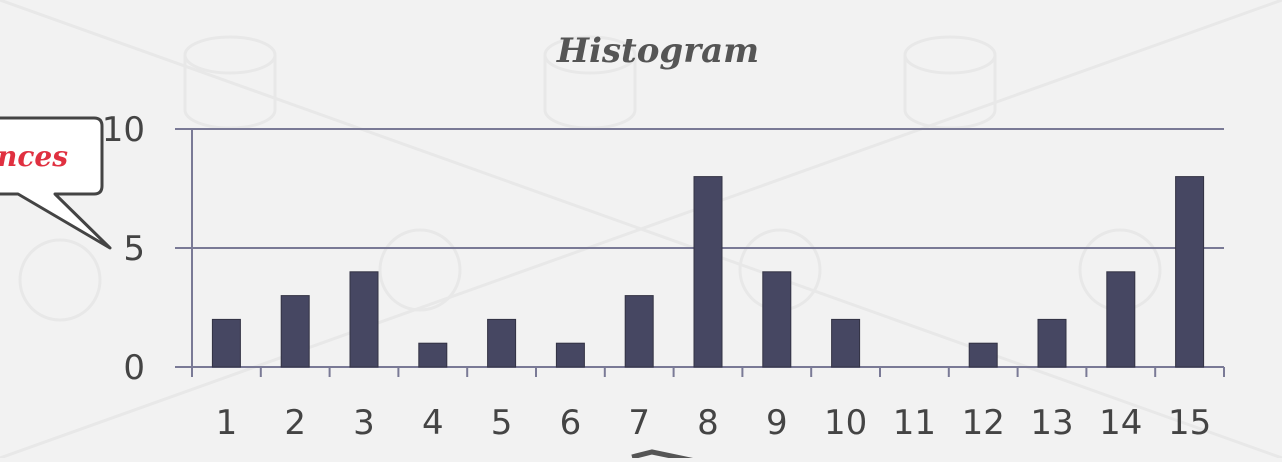 The image size is (1282, 462). Describe the element at coordinates (639, 423) in the screenshot. I see `x-tick-label: 7` at that location.